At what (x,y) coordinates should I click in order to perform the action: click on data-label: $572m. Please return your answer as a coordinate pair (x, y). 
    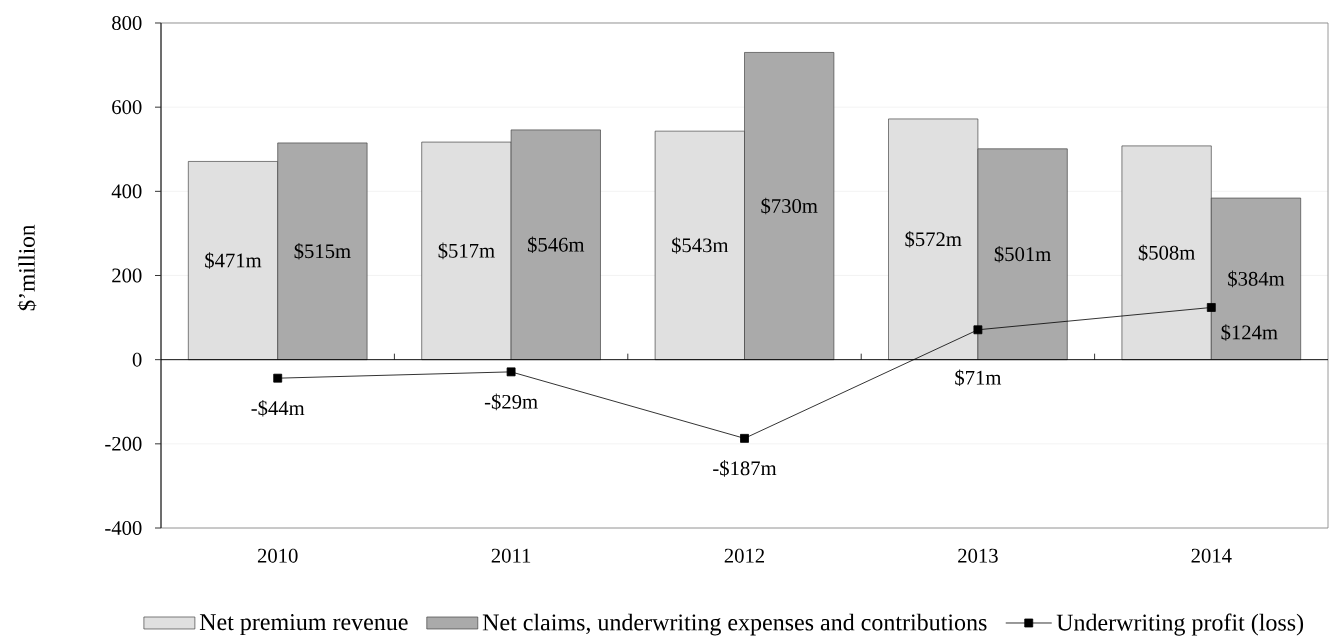
    Looking at the image, I should click on (933, 239).